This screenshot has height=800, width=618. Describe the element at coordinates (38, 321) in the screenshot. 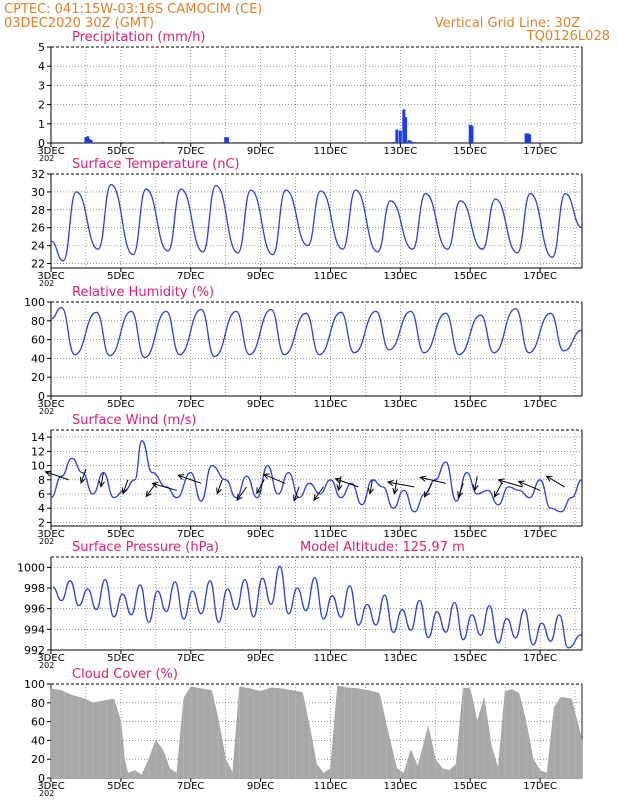

I see `y-tick-label: 80` at that location.